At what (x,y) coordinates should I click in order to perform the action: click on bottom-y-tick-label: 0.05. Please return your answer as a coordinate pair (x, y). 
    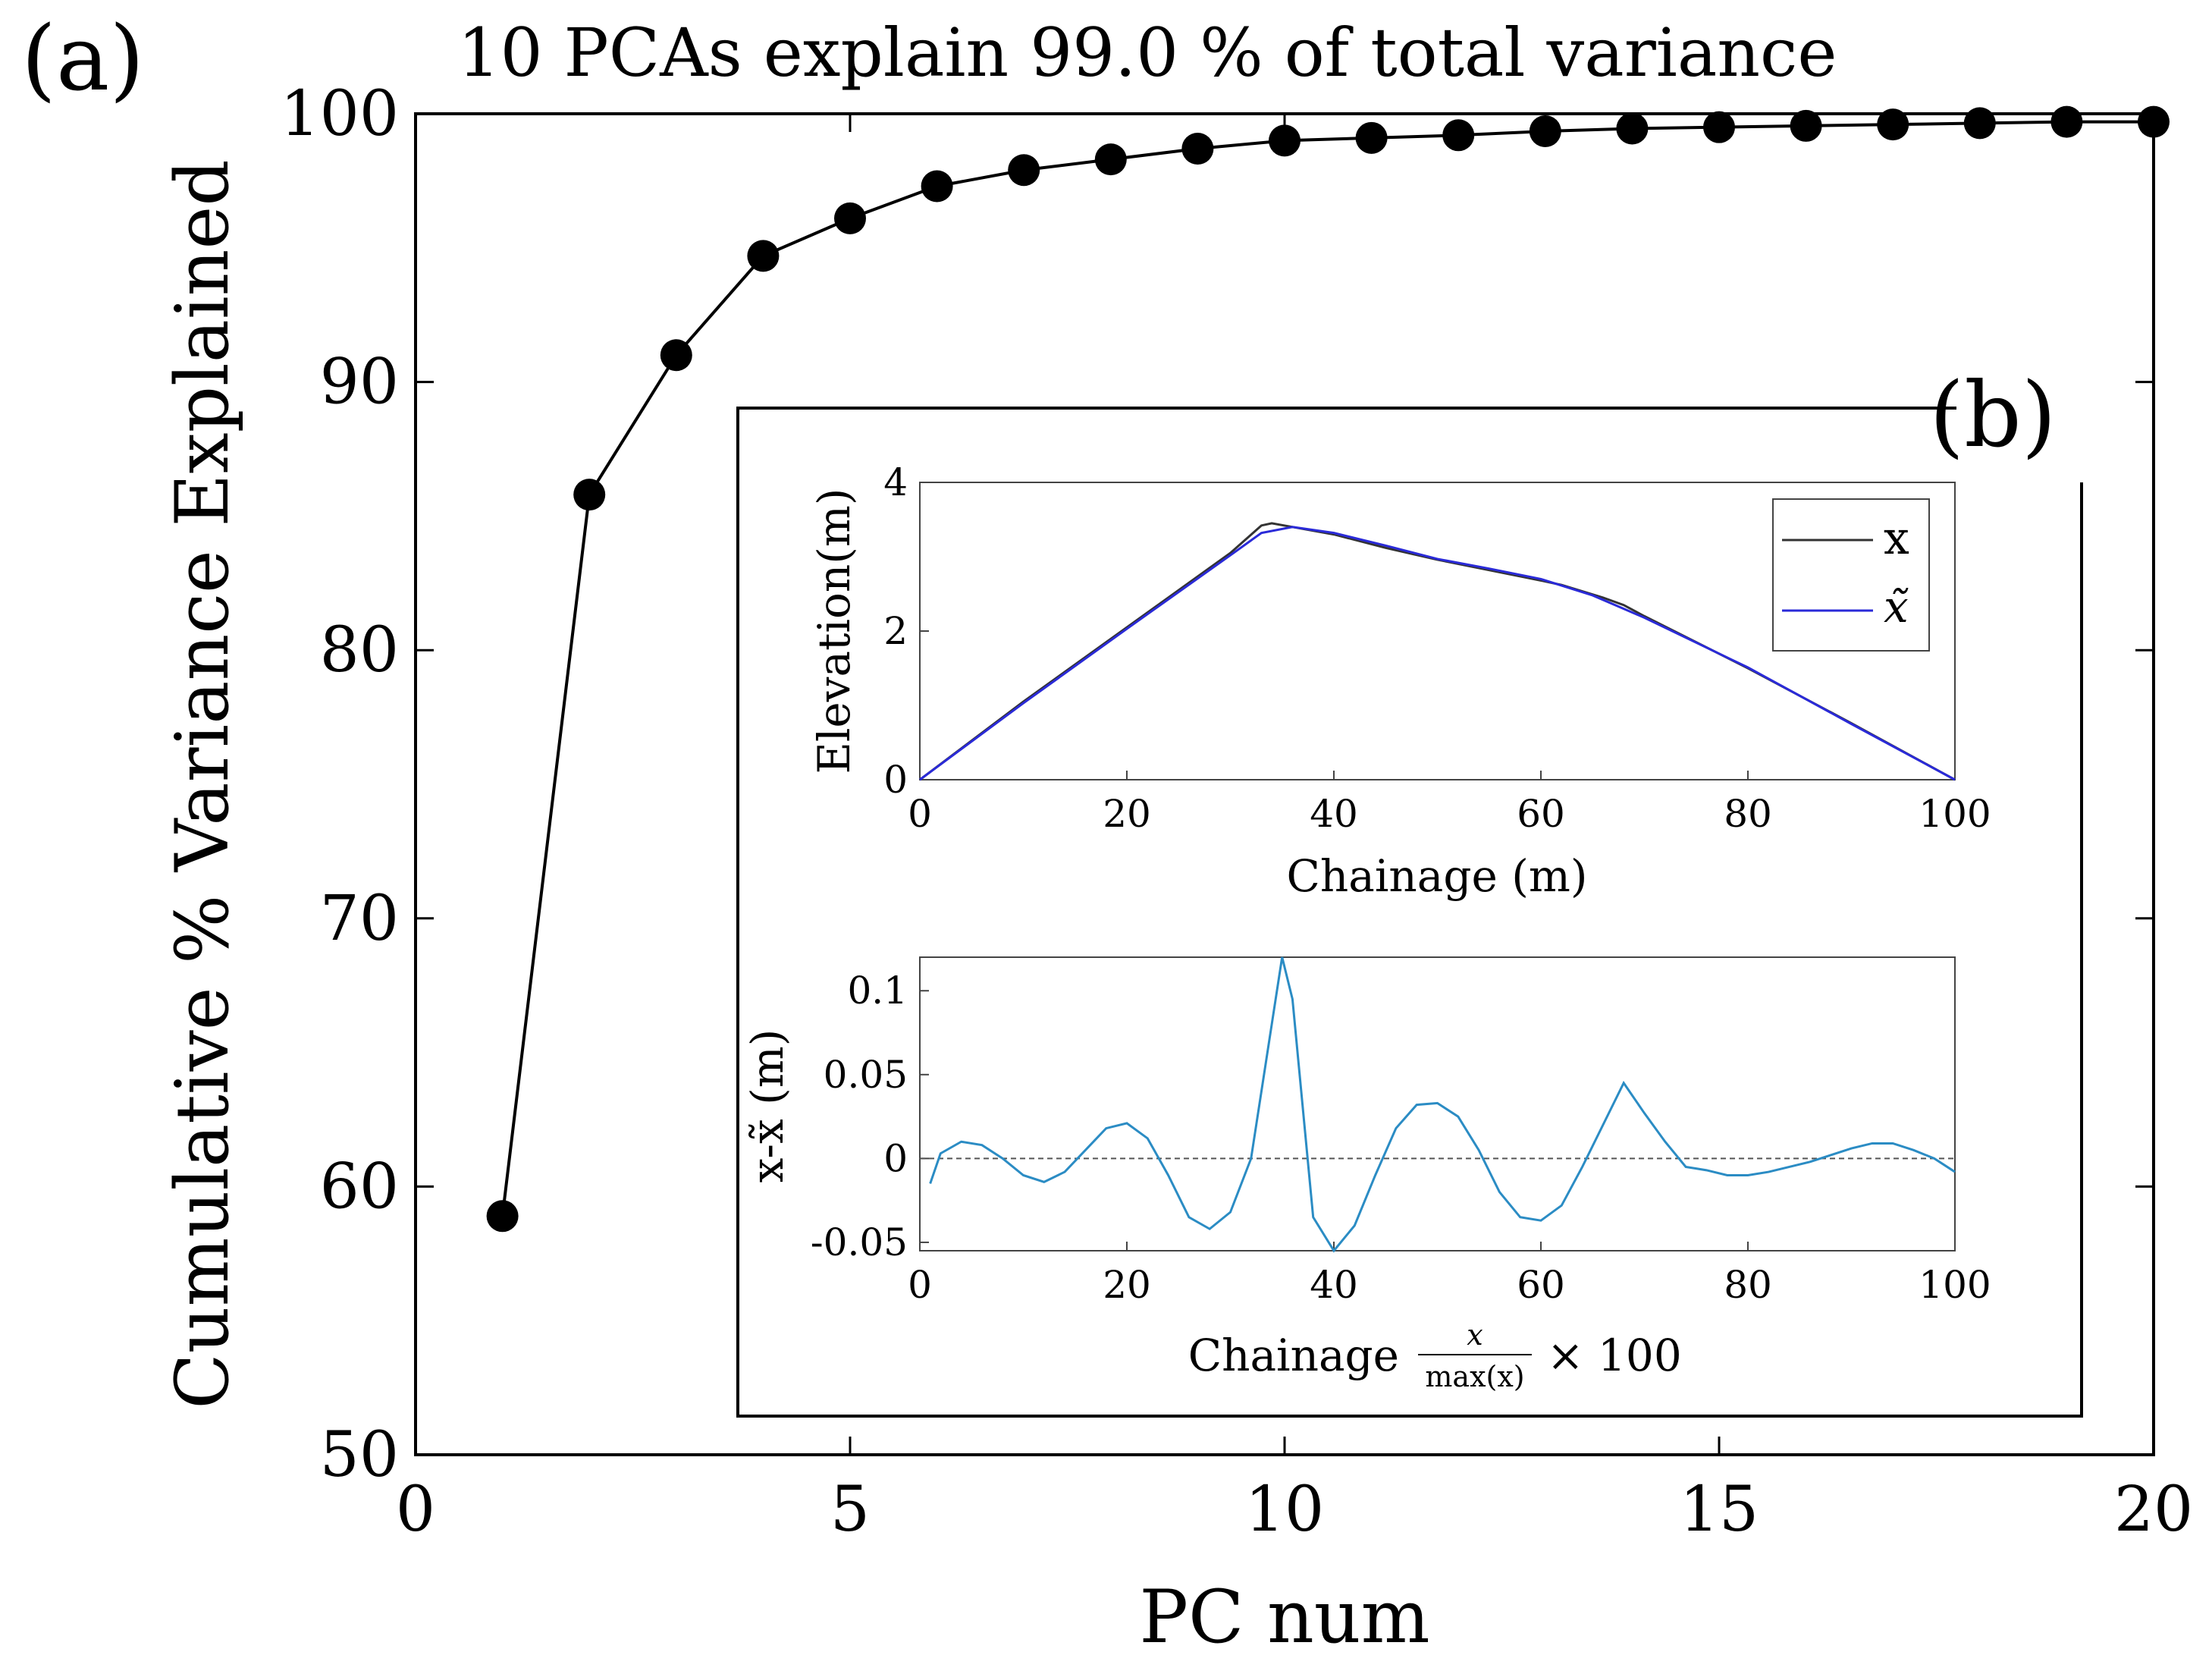
    Looking at the image, I should click on (866, 1075).